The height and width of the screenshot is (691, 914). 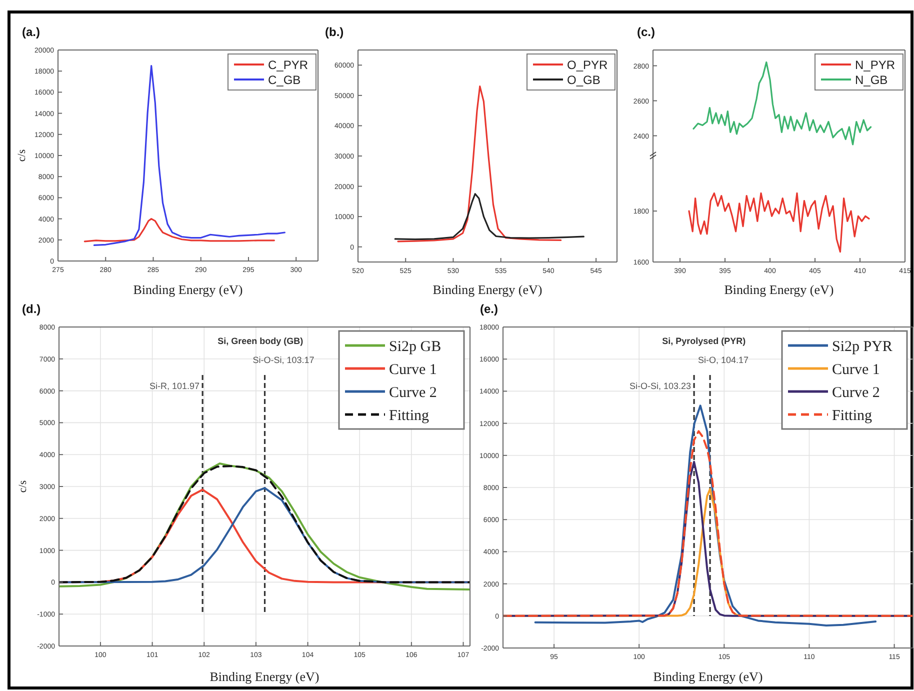 I want to click on chart-title: (b.), so click(x=334, y=32).